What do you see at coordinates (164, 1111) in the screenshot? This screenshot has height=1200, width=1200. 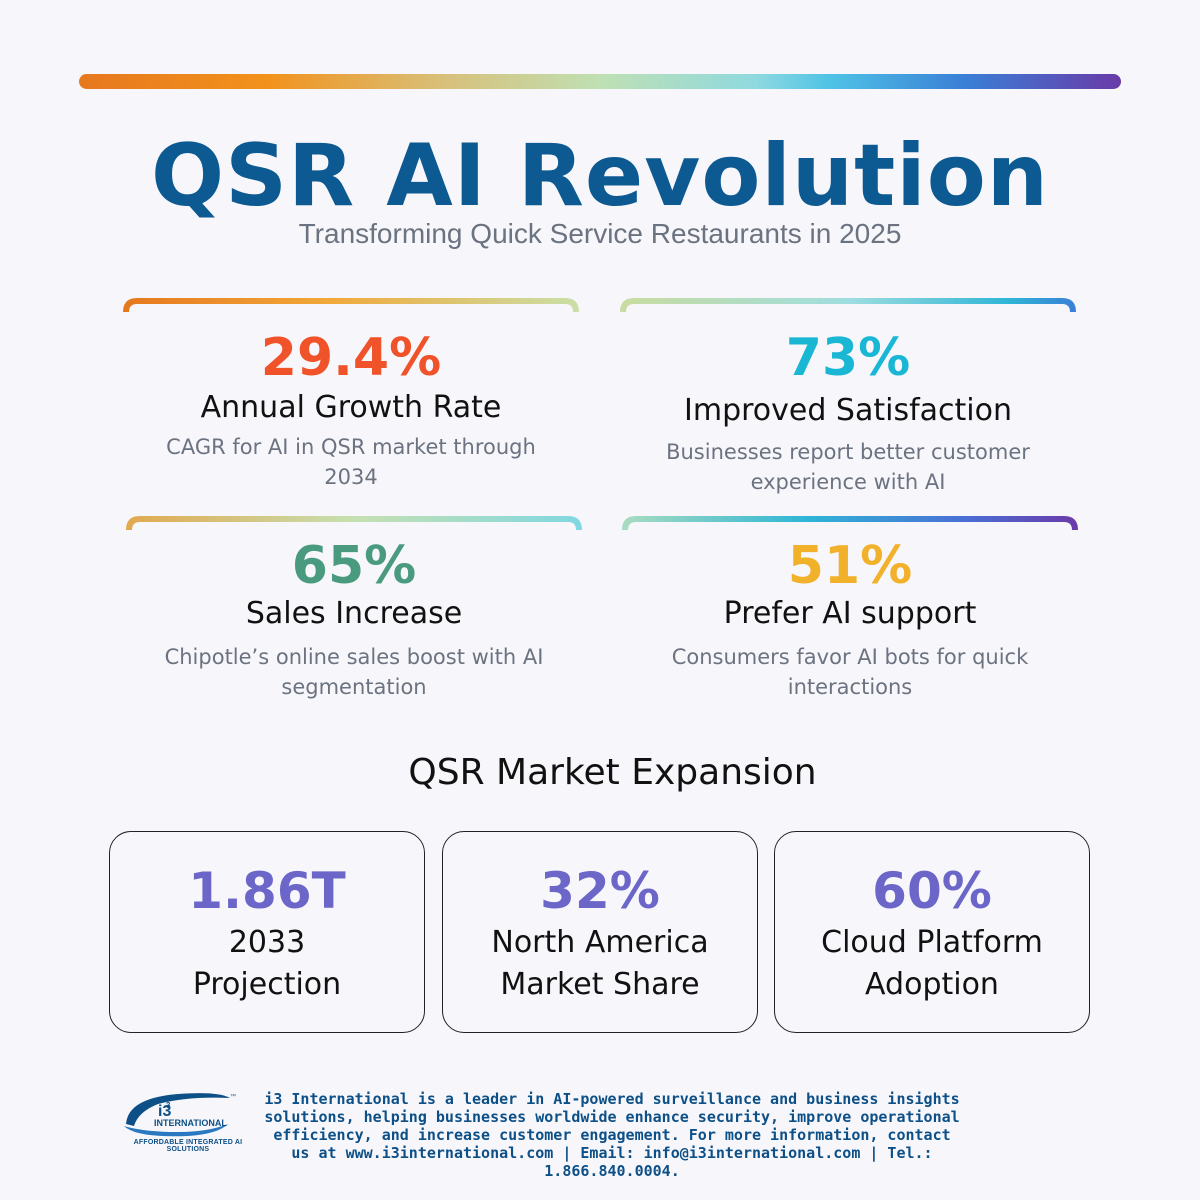 I see `logo-mark: i3` at bounding box center [164, 1111].